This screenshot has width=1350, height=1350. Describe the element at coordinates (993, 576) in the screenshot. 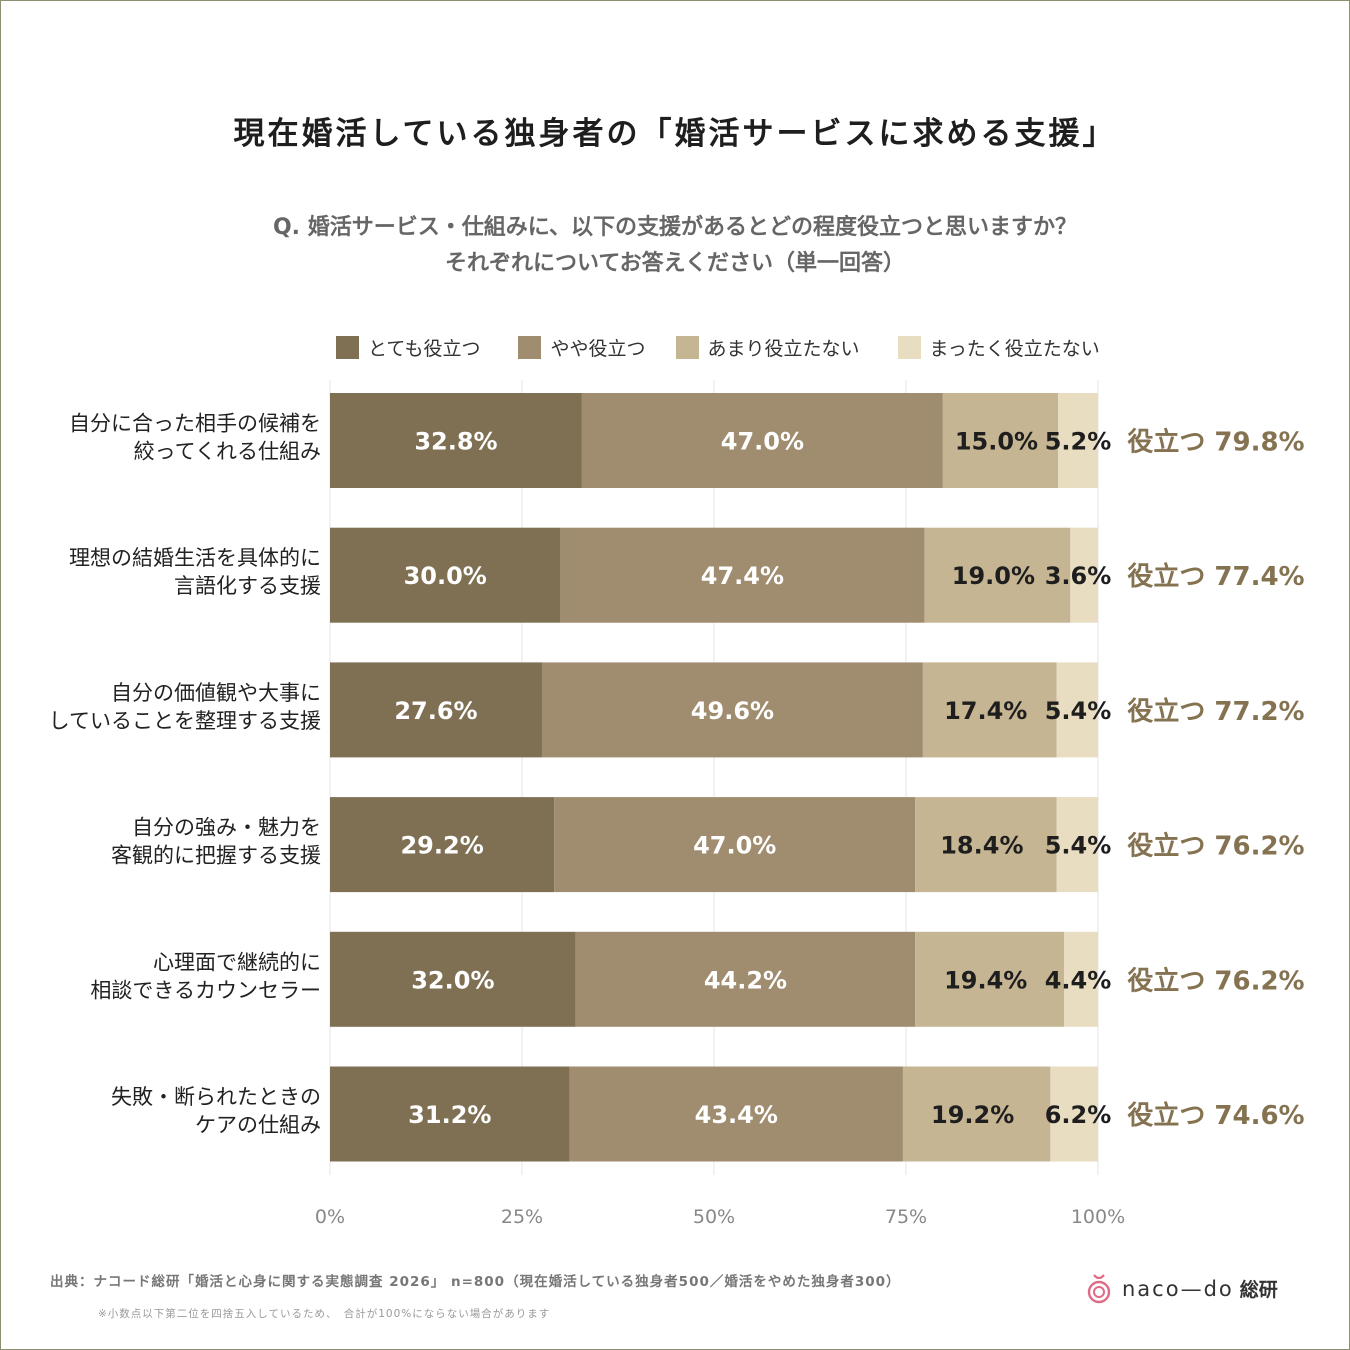

I see `data-label: 19.0%` at that location.